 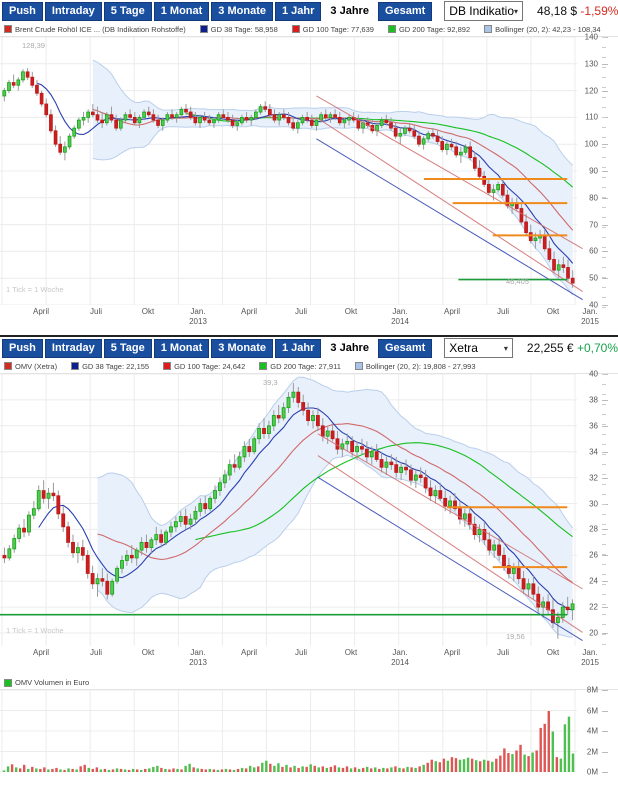 I want to click on legend-label: GD 38 Tage: 58,958, so click(x=244, y=29).